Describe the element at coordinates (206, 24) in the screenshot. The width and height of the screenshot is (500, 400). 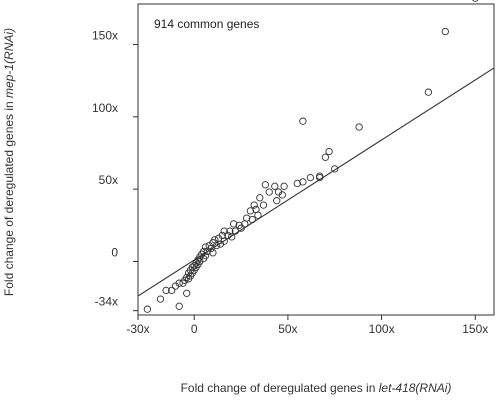
I see `gene-count-annotation: 914 common genes` at that location.